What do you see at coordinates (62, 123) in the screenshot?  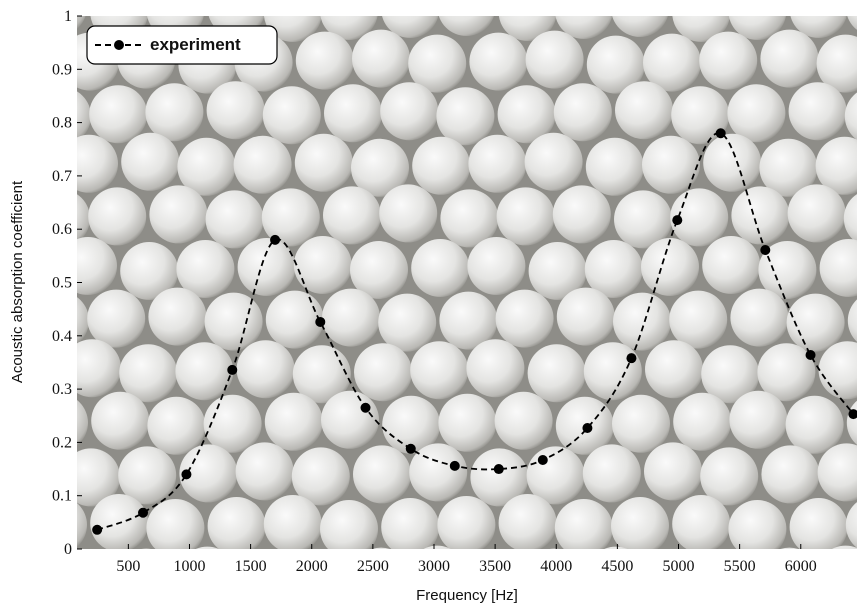 I see `y-tick-label: 0.8` at bounding box center [62, 123].